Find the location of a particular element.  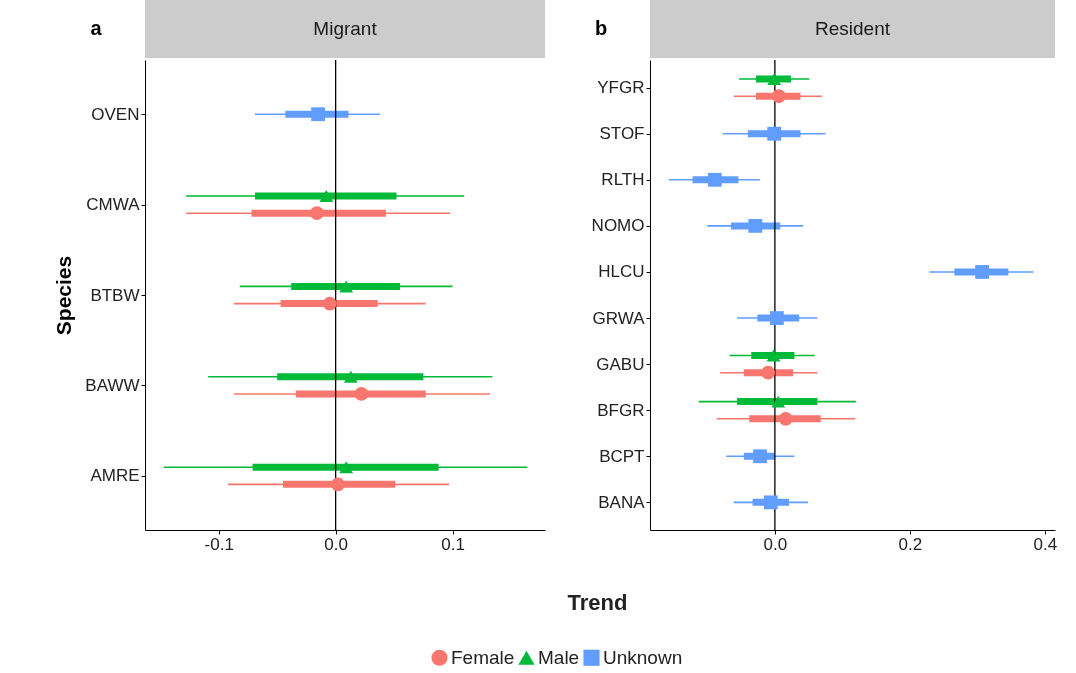

y-tick-label: STOF is located at coordinates (622, 134).